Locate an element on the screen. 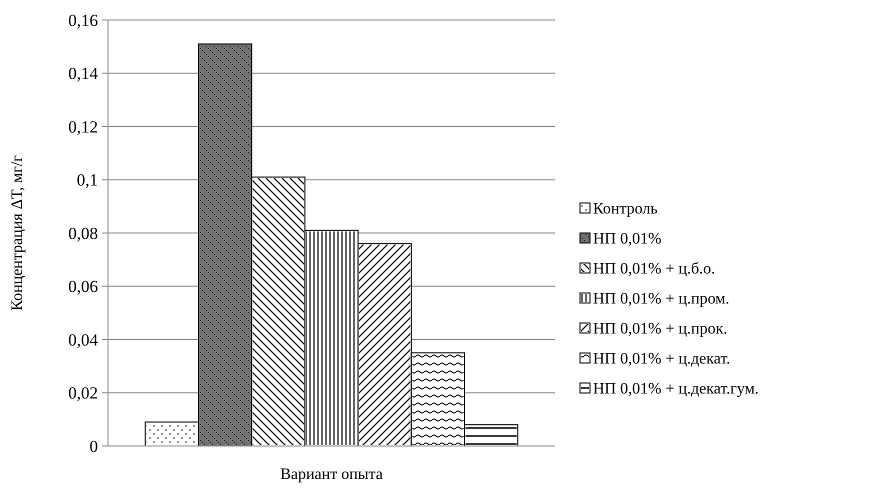  legend-label: Контроль is located at coordinates (625, 209).